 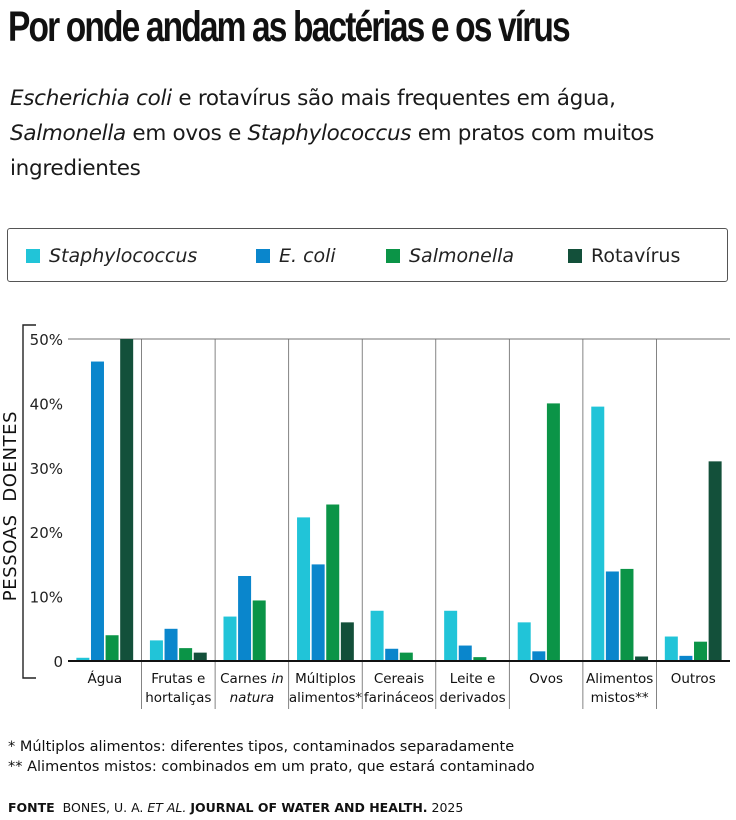 I want to click on y-tick-label: 0, so click(x=58, y=662).